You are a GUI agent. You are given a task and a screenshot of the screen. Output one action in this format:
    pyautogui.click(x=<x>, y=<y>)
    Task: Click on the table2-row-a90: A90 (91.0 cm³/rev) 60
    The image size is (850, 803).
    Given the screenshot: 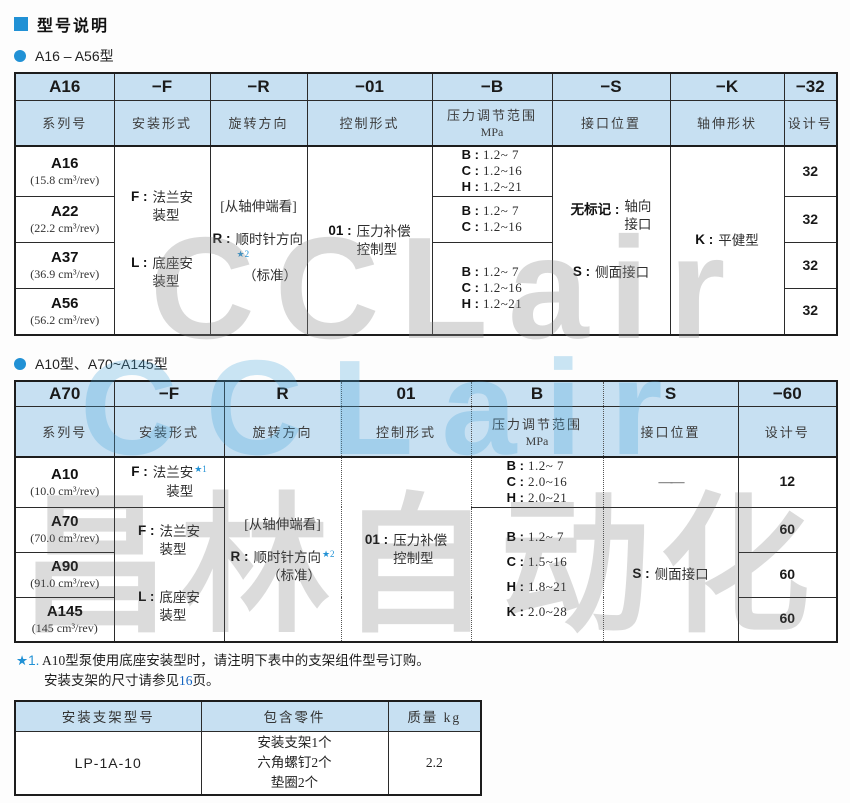 What is the action you would take?
    pyautogui.click(x=426, y=574)
    